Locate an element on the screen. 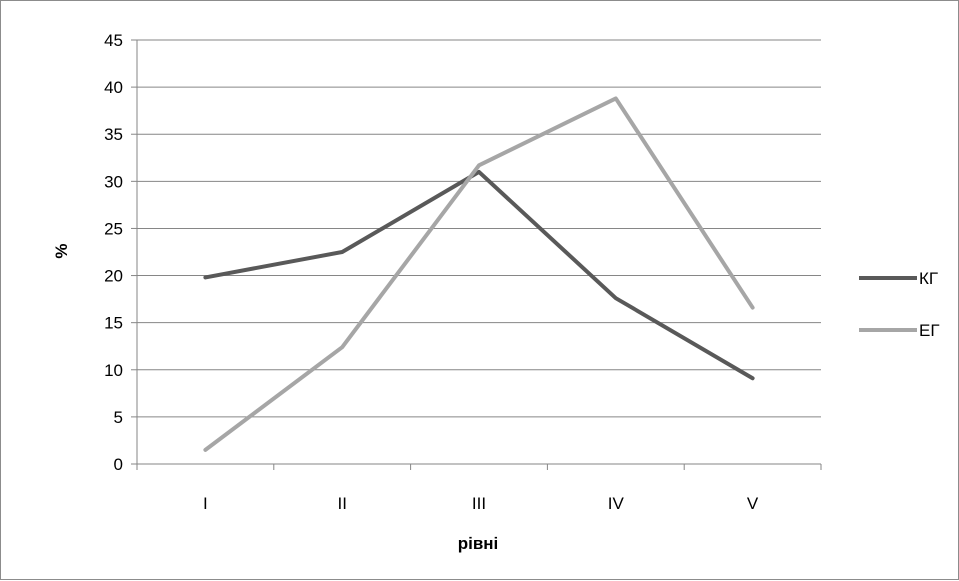 The width and height of the screenshot is (959, 581). y-tick-label: 30 is located at coordinates (113, 181).